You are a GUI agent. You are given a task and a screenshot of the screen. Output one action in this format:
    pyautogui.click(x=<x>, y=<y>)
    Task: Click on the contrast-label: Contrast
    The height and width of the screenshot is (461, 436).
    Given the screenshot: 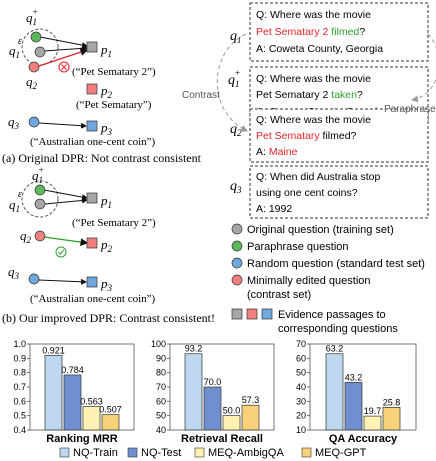 What is the action you would take?
    pyautogui.click(x=201, y=95)
    